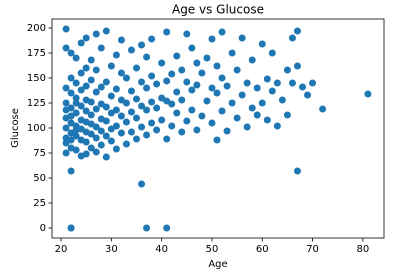 This screenshot has height=277, width=399. Describe the element at coordinates (312, 249) in the screenshot. I see `x-tick-label: 70` at that location.